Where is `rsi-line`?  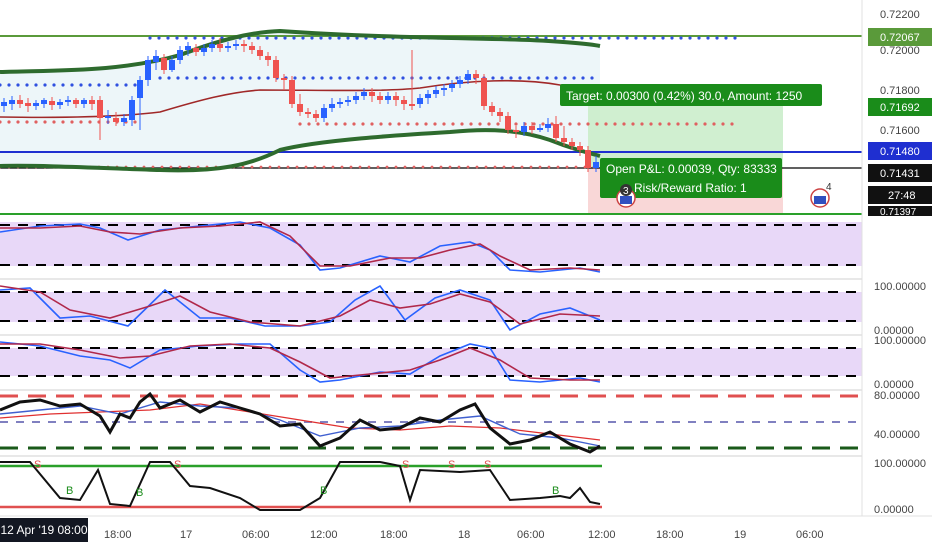
rsi-line is located at coordinates (300, 422).